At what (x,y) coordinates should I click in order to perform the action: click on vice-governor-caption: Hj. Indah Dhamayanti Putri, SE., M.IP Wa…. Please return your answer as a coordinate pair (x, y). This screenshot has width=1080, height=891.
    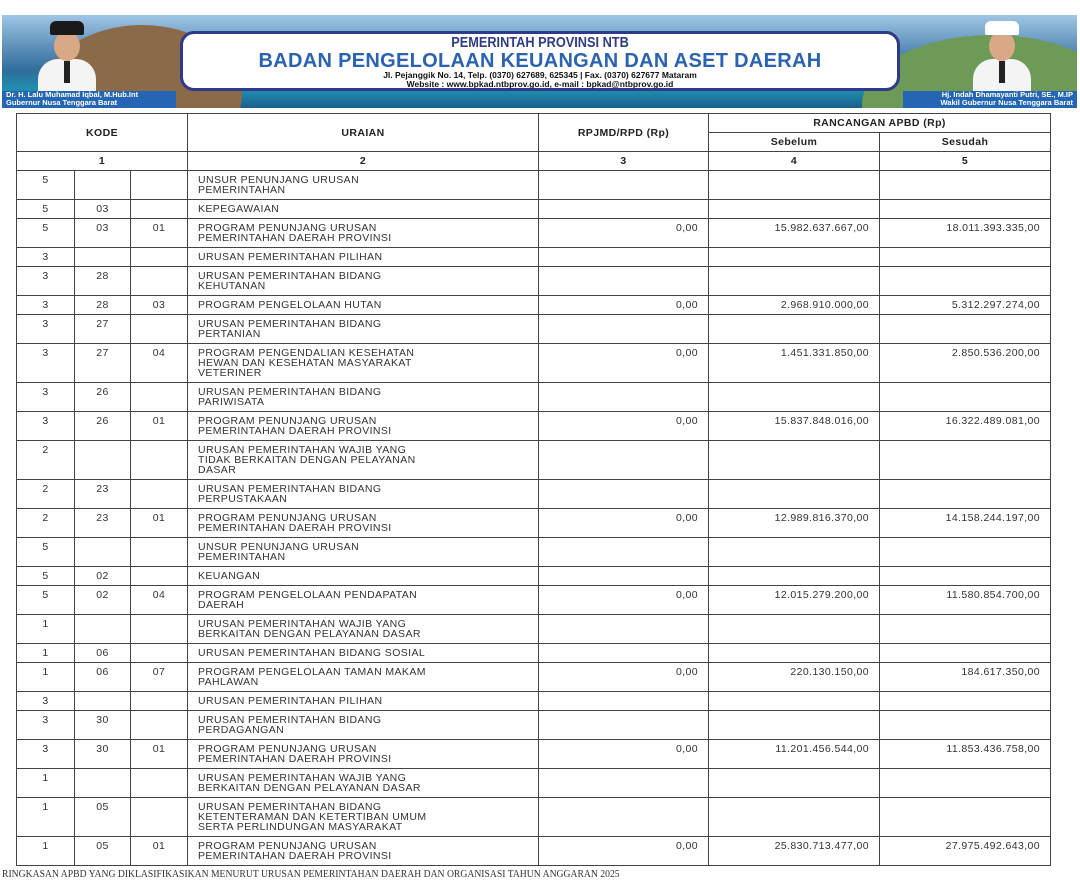
    Looking at the image, I should click on (990, 99).